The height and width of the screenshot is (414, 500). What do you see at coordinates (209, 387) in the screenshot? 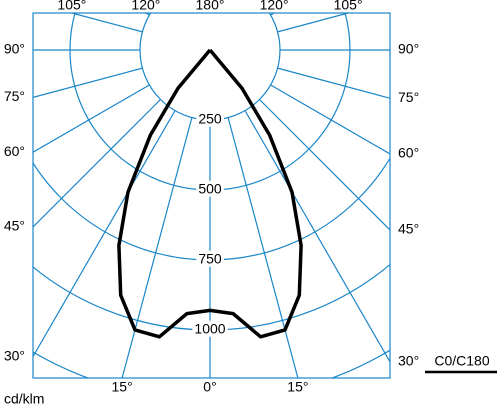
I see `angle-tick-label: 0°` at bounding box center [209, 387].